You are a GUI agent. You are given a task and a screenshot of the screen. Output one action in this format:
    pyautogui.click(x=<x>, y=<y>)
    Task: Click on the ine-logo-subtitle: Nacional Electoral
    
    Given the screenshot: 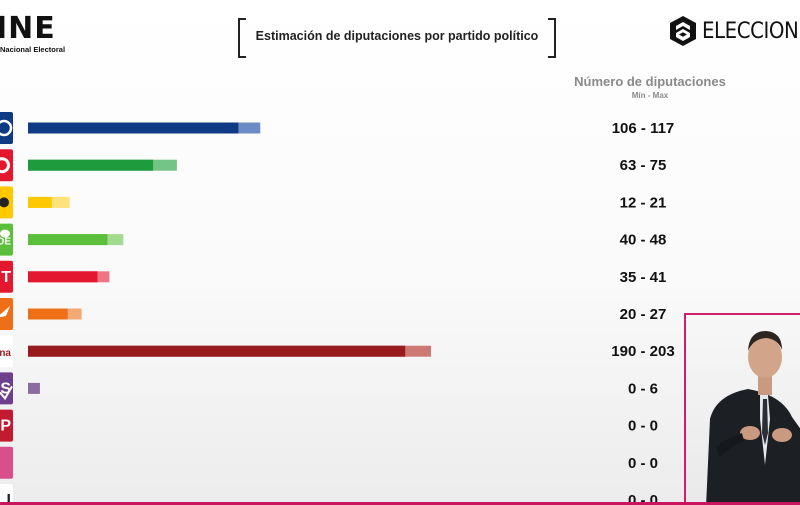 What is the action you would take?
    pyautogui.click(x=33, y=49)
    